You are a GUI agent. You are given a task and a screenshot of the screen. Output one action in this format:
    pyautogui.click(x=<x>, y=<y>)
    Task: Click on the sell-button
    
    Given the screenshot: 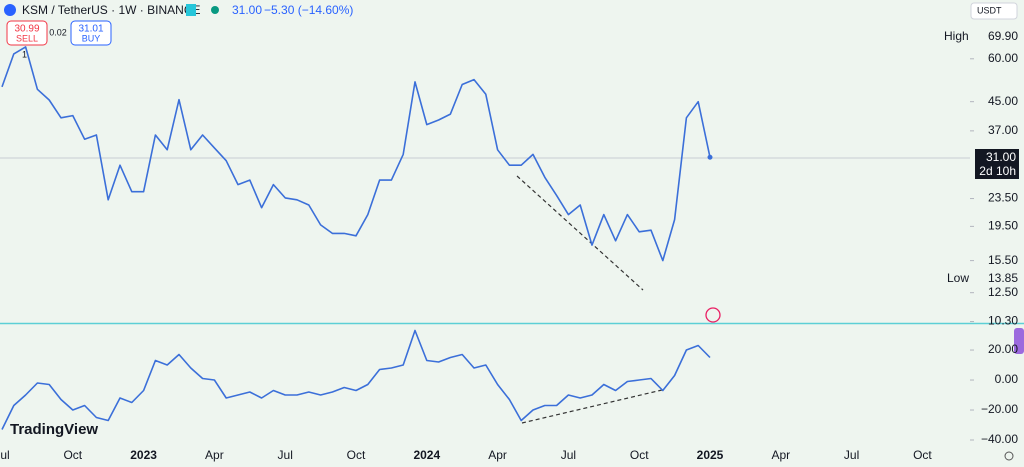 What is the action you would take?
    pyautogui.click(x=27, y=33)
    